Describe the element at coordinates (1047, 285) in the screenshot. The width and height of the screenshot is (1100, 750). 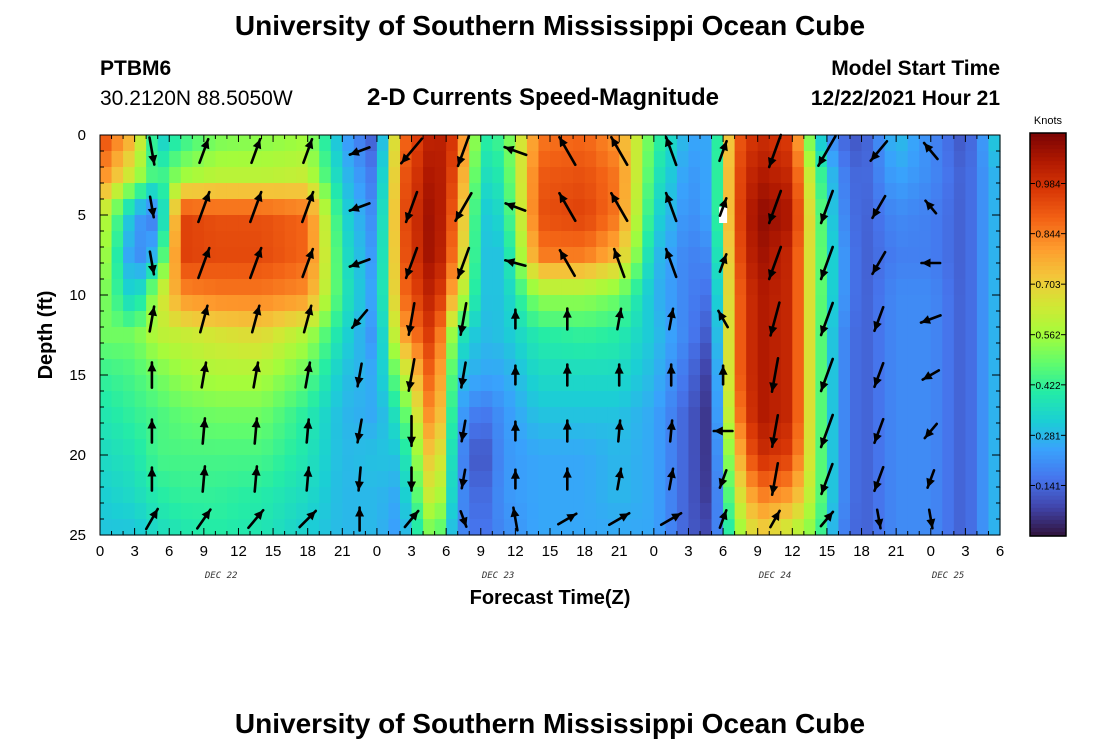
I see `colorbar-tick-label: 0.703` at that location.